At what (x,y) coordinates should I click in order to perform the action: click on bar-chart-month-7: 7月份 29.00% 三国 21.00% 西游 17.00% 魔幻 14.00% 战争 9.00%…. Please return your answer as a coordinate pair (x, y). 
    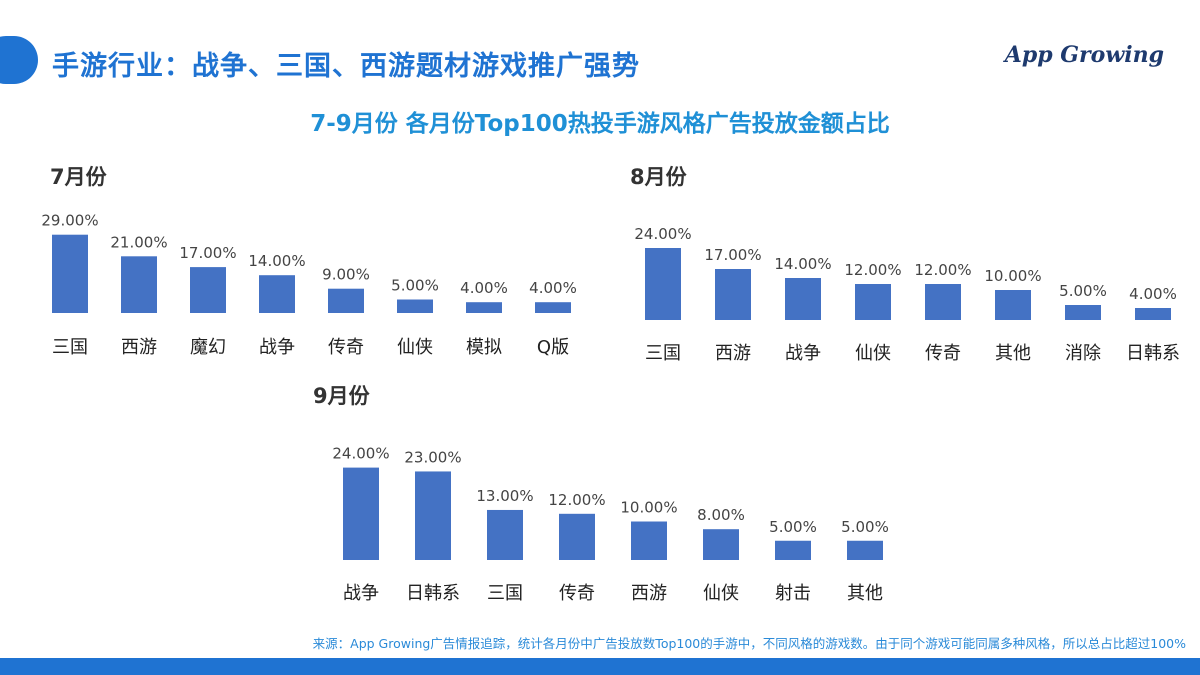
    Looking at the image, I should click on (308, 261).